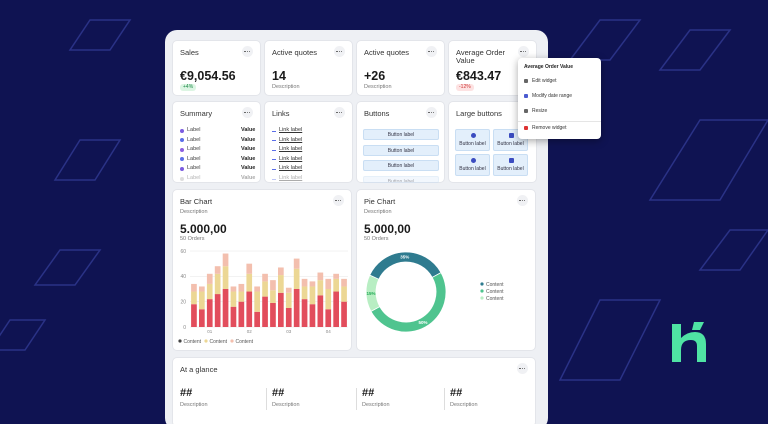 The height and width of the screenshot is (424, 768). Describe the element at coordinates (387, 52) in the screenshot. I see `widget-title: Active quotes` at that location.